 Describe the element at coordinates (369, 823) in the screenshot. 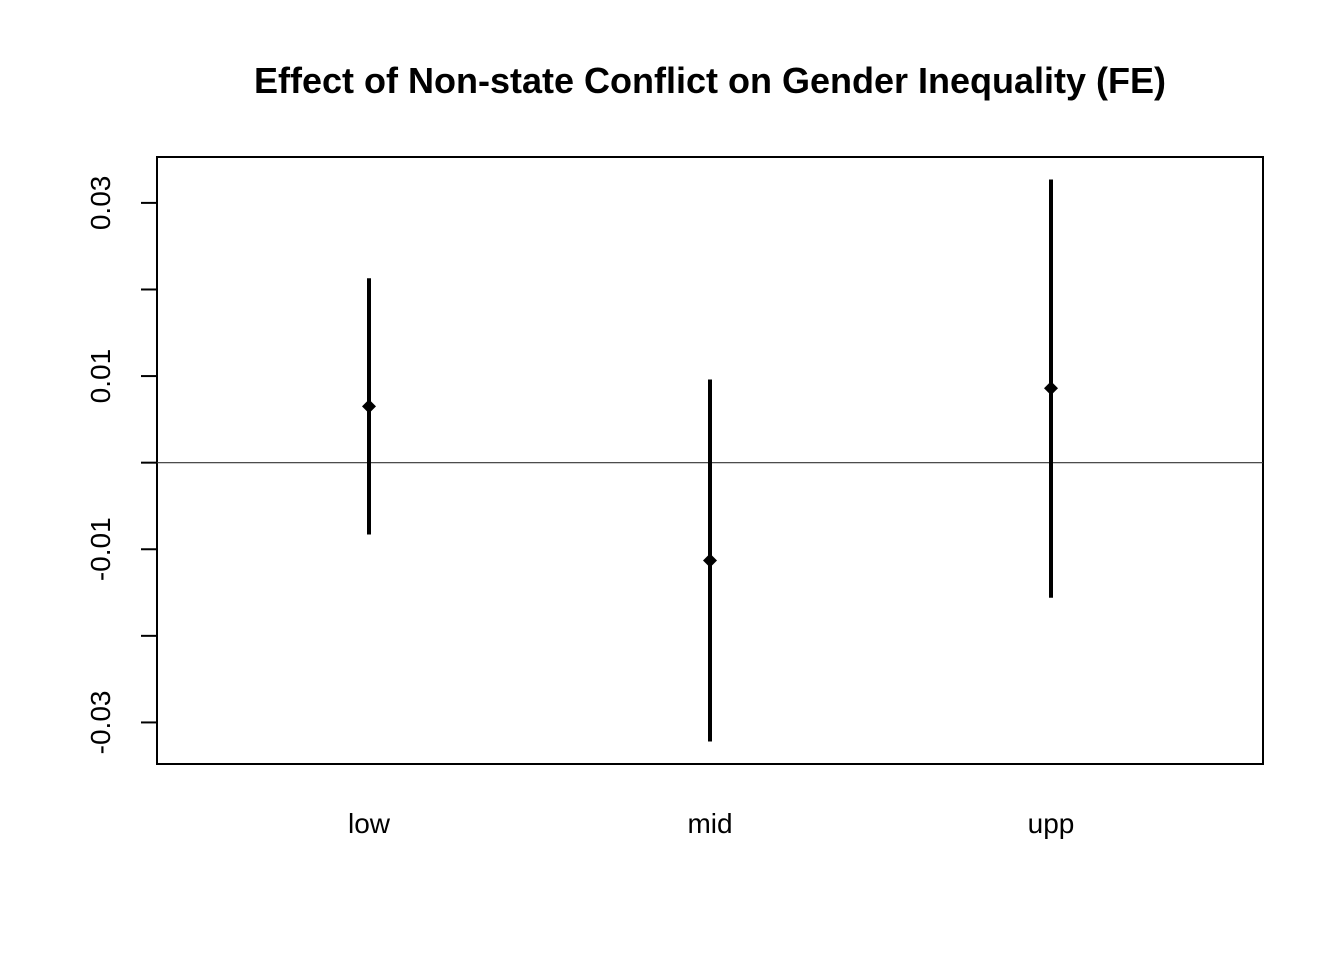

I see `x-category-label-low: low` at that location.